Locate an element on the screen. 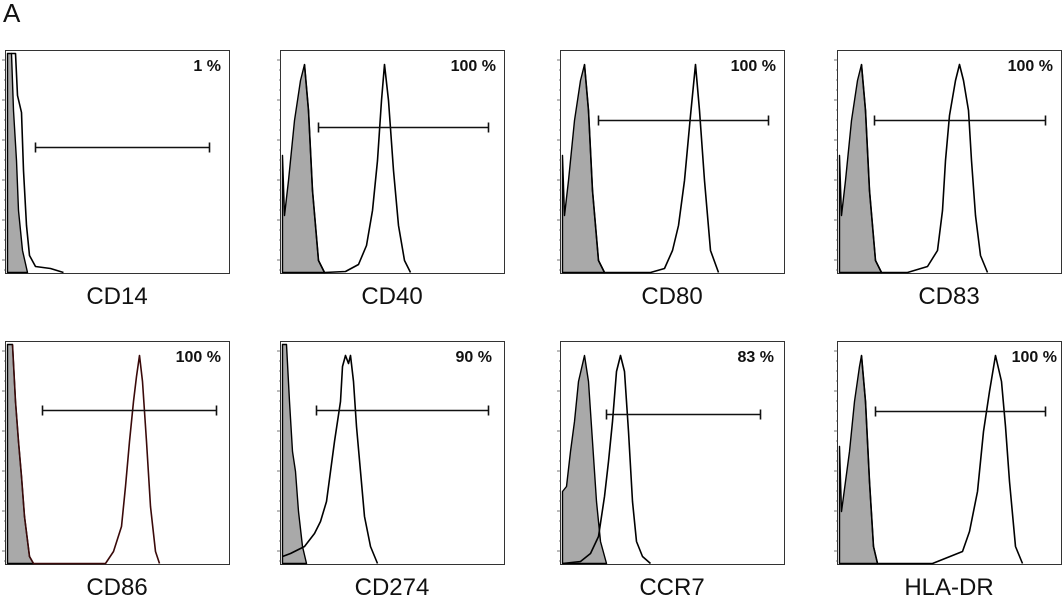 The image size is (1064, 602). percent-positive-label: 1 % is located at coordinates (207, 66).